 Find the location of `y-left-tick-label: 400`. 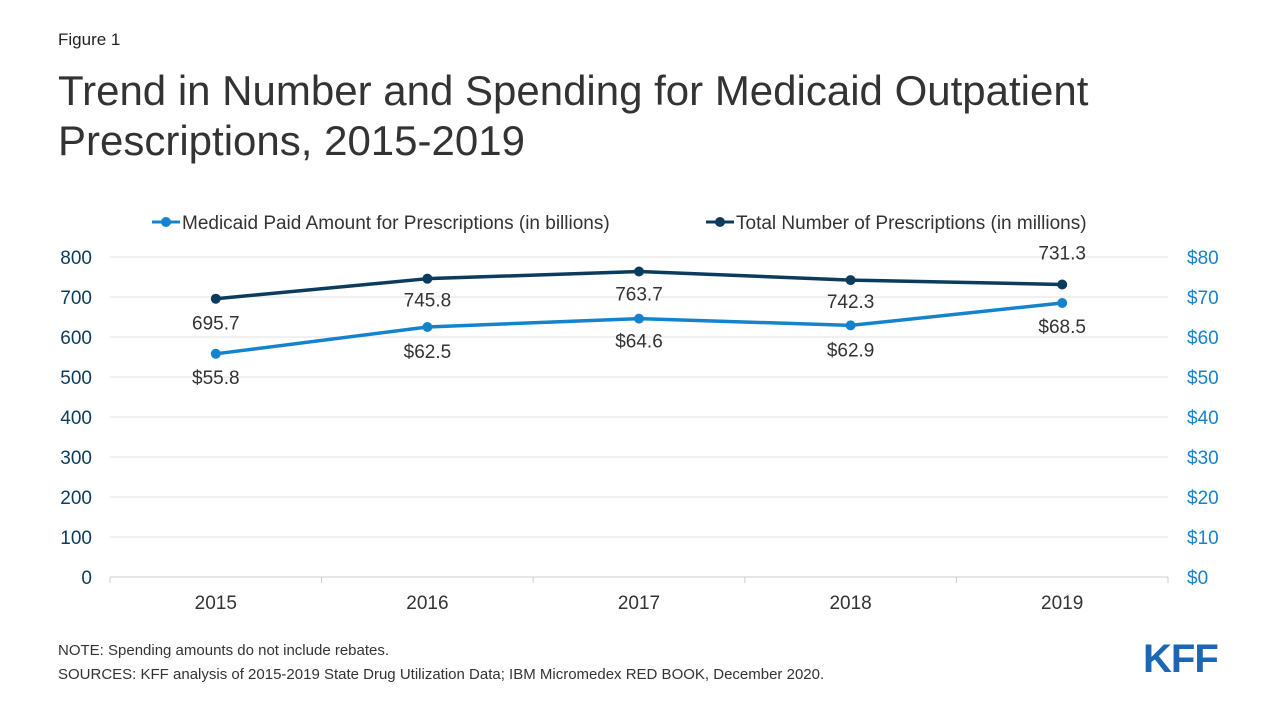

y-left-tick-label: 400 is located at coordinates (76, 418).